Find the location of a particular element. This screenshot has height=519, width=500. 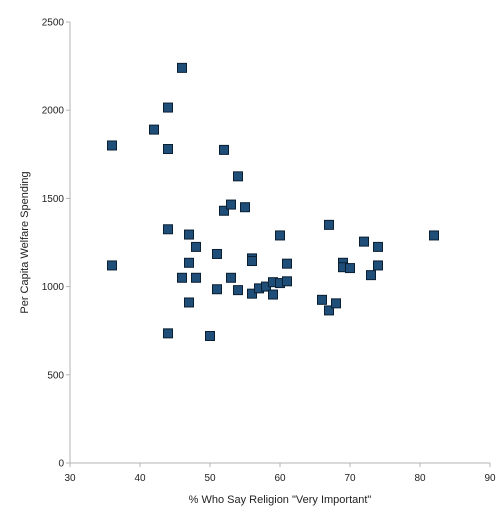

x-axis-ticks: 30 40 50 60 70 80 90 is located at coordinates (280, 473).